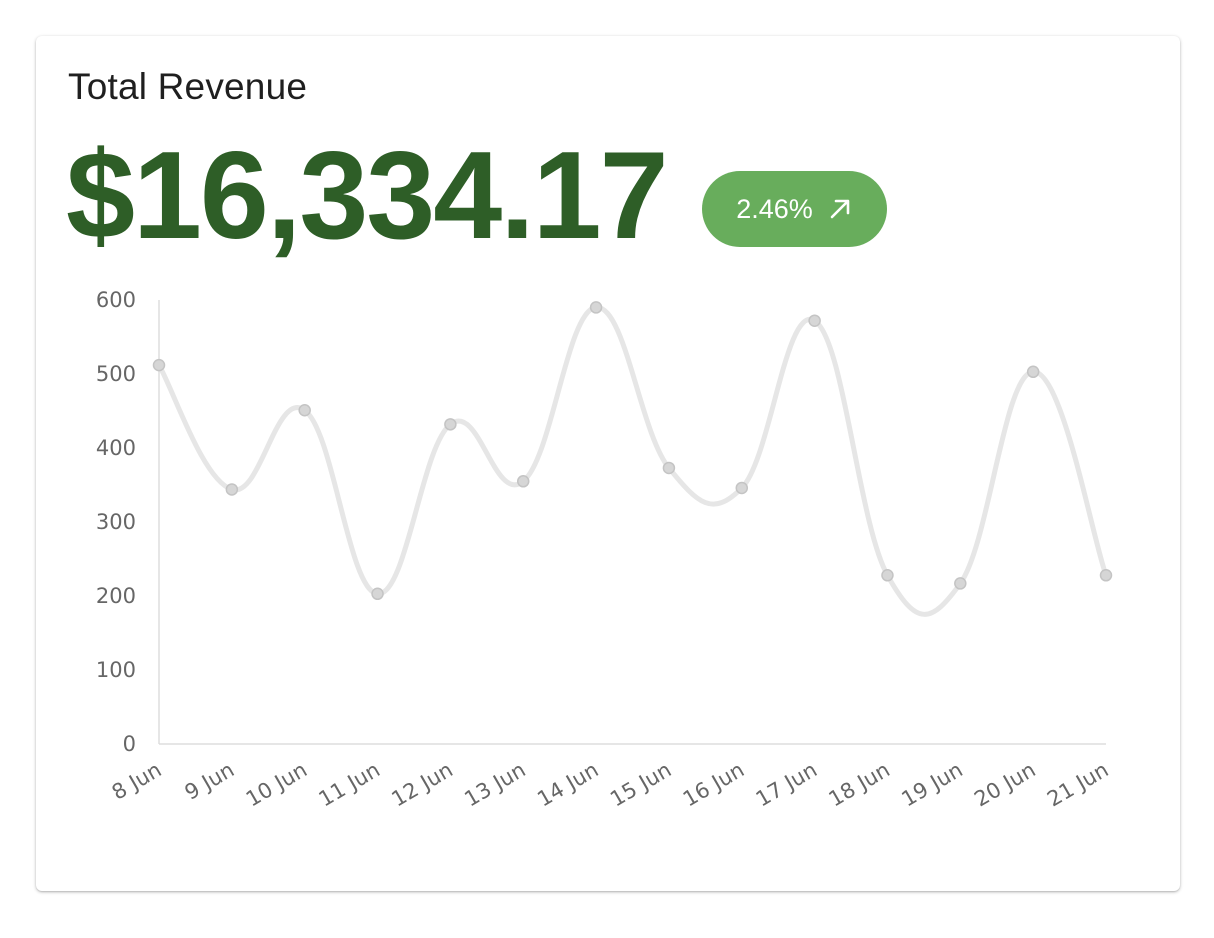 The width and height of the screenshot is (1214, 938). Describe the element at coordinates (349, 785) in the screenshot. I see `x-tick-label: 11 Jun` at that location.